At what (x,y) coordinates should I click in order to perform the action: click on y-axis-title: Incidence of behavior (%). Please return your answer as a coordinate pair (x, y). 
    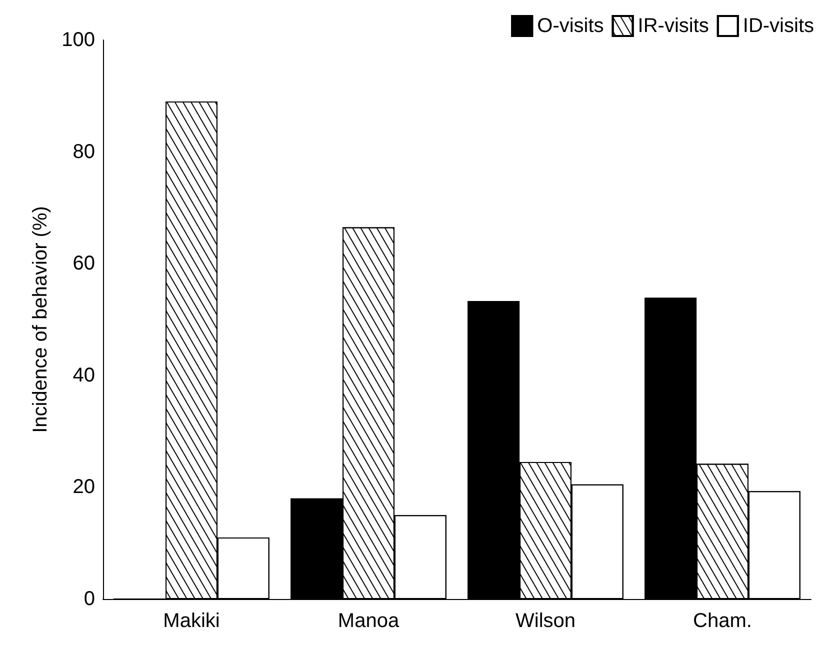
    Looking at the image, I should click on (41, 319).